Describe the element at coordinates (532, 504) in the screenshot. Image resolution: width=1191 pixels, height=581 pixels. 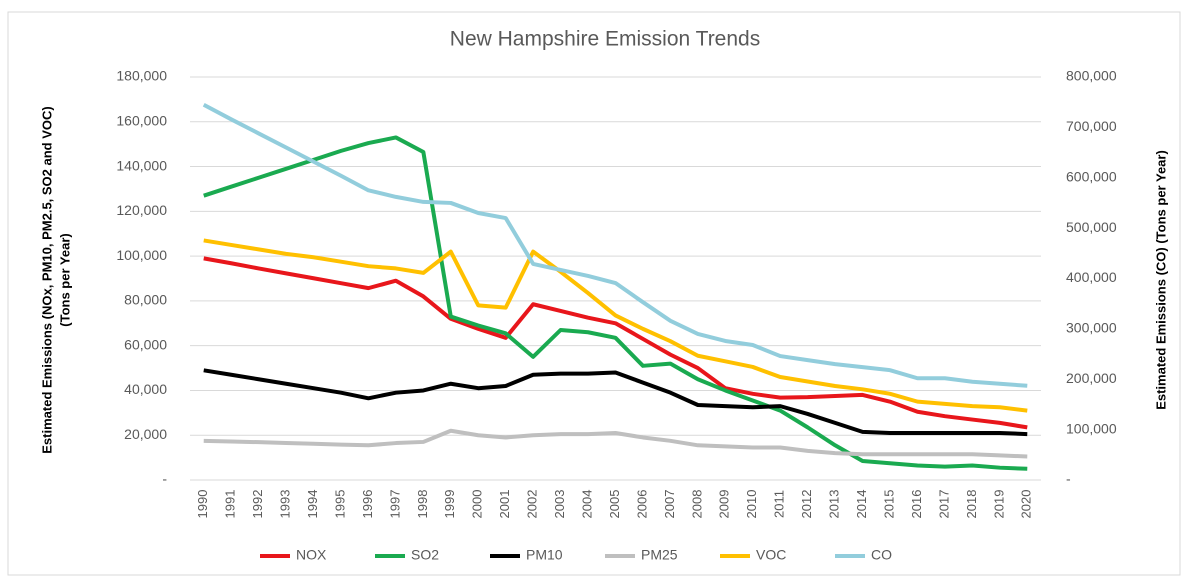
I see `x-tick-label: 2002` at that location.